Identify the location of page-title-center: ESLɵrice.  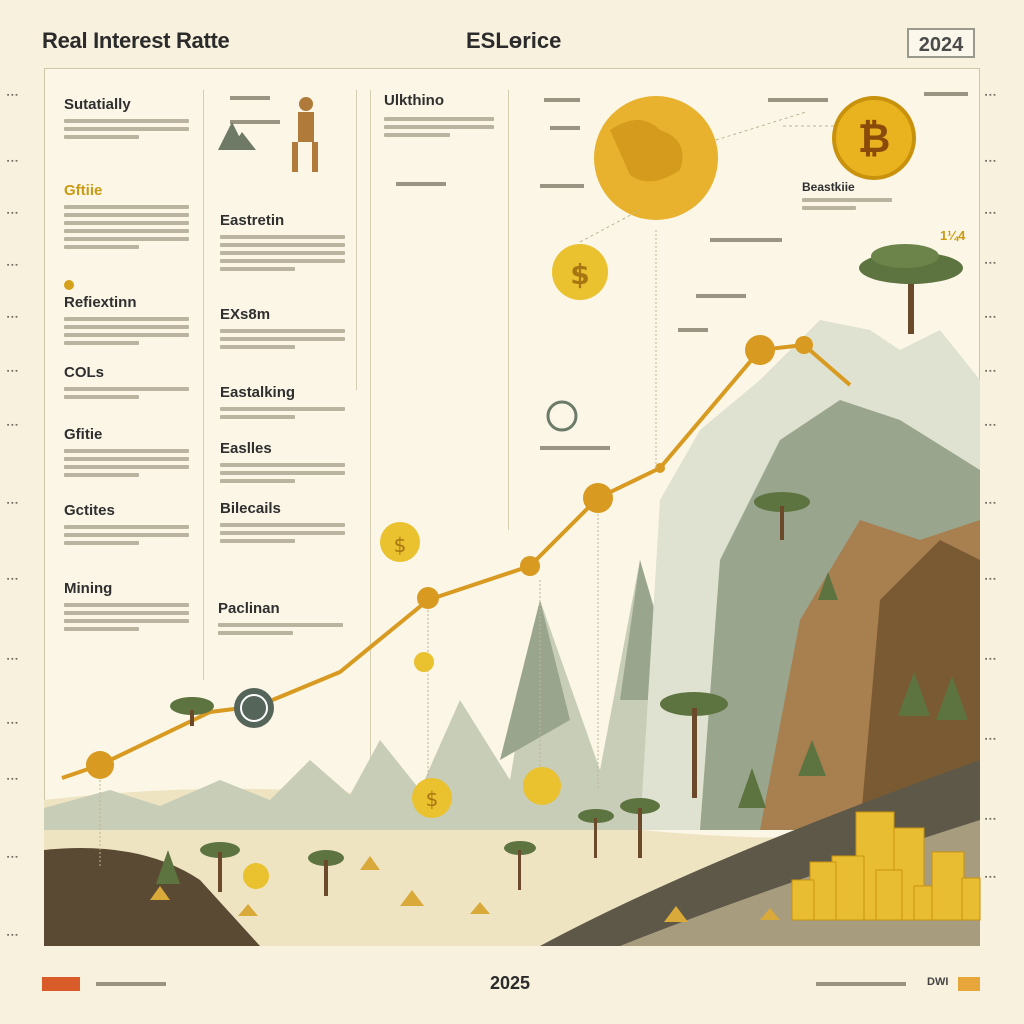
(514, 40).